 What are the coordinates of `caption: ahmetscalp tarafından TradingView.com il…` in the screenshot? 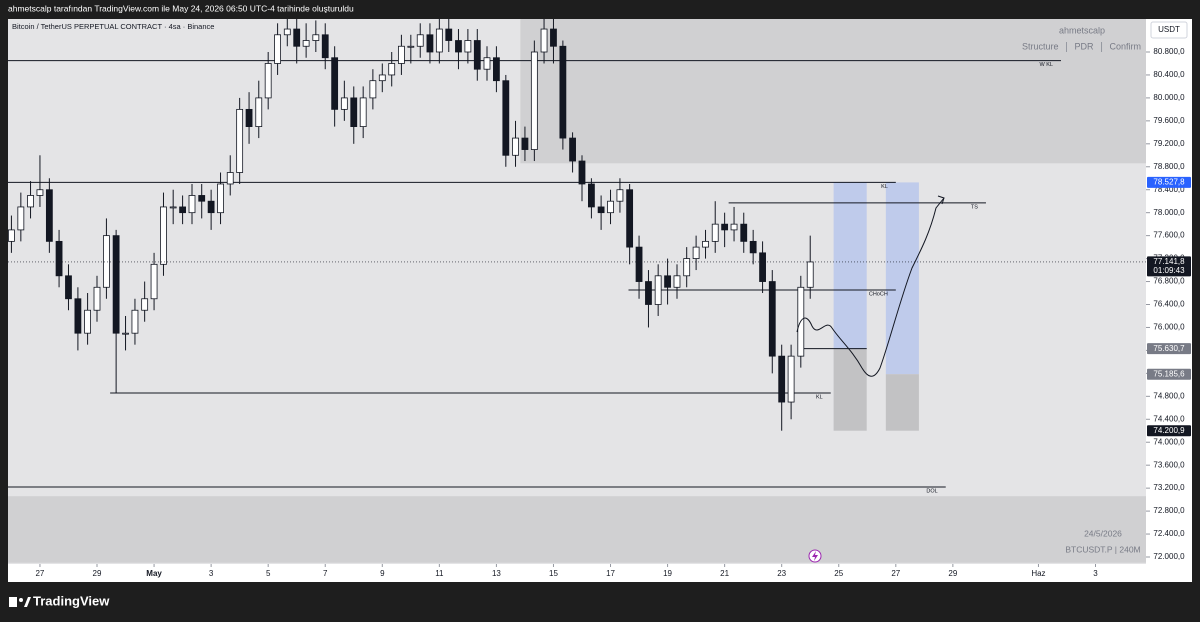 It's located at (181, 8).